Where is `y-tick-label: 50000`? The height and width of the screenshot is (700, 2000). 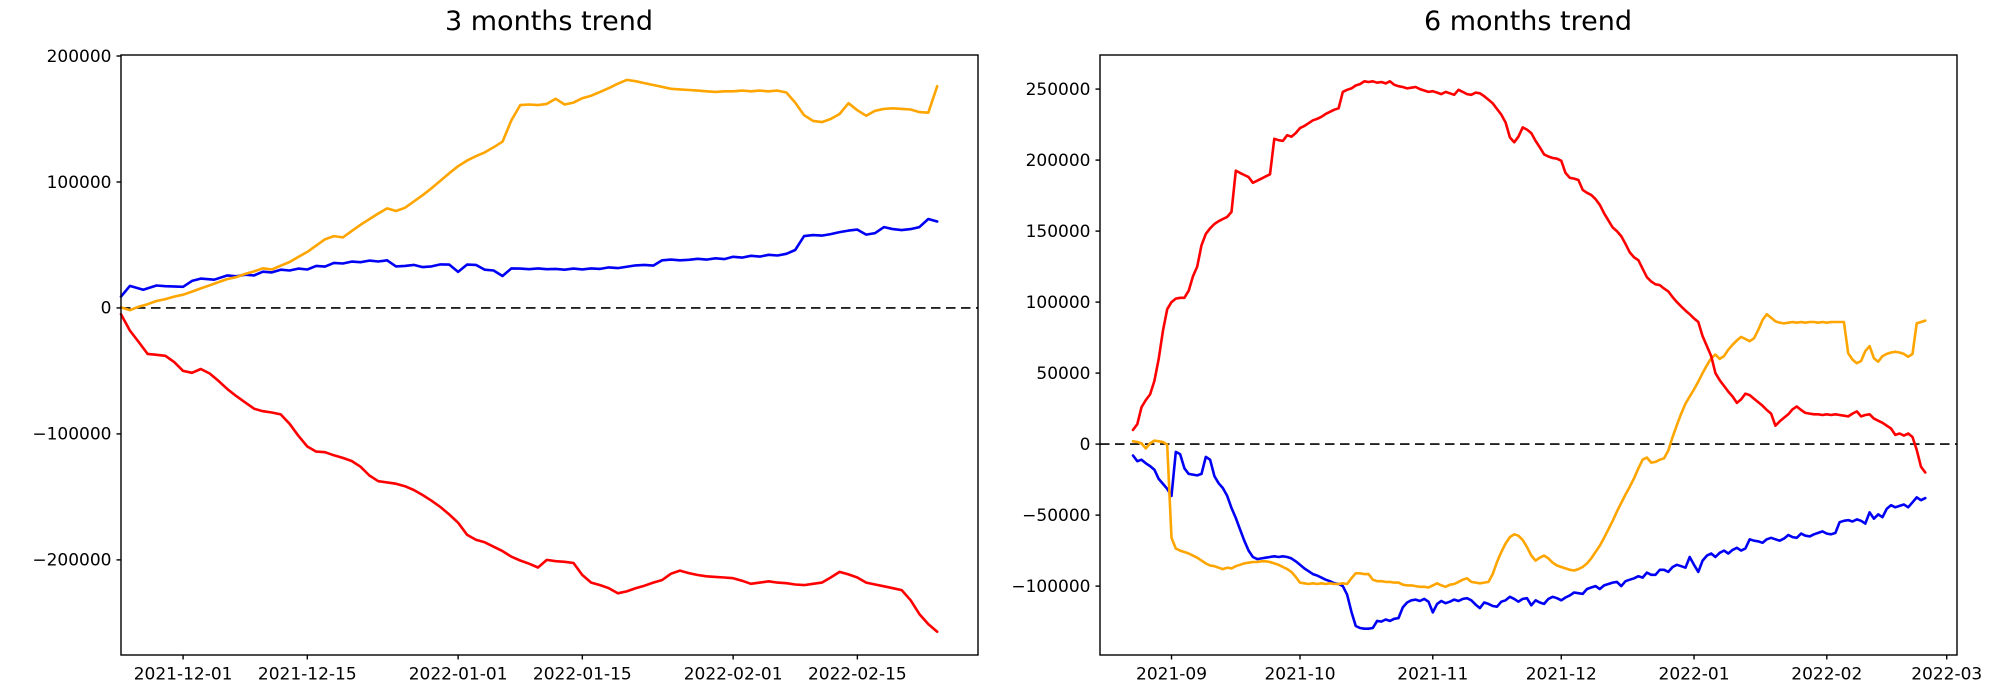
y-tick-label: 50000 is located at coordinates (1063, 374).